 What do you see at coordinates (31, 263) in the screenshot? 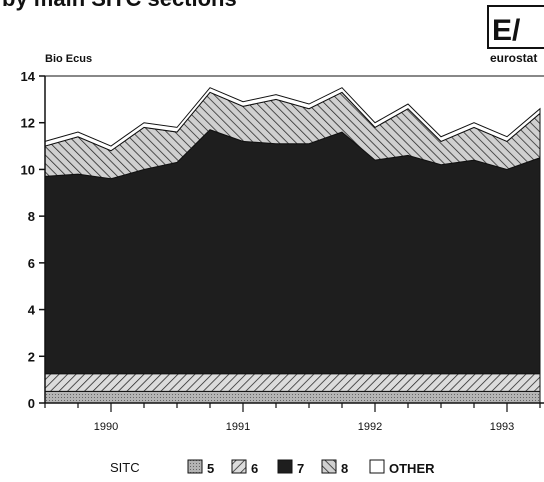
I see `y-tick-label: 6` at bounding box center [31, 263].